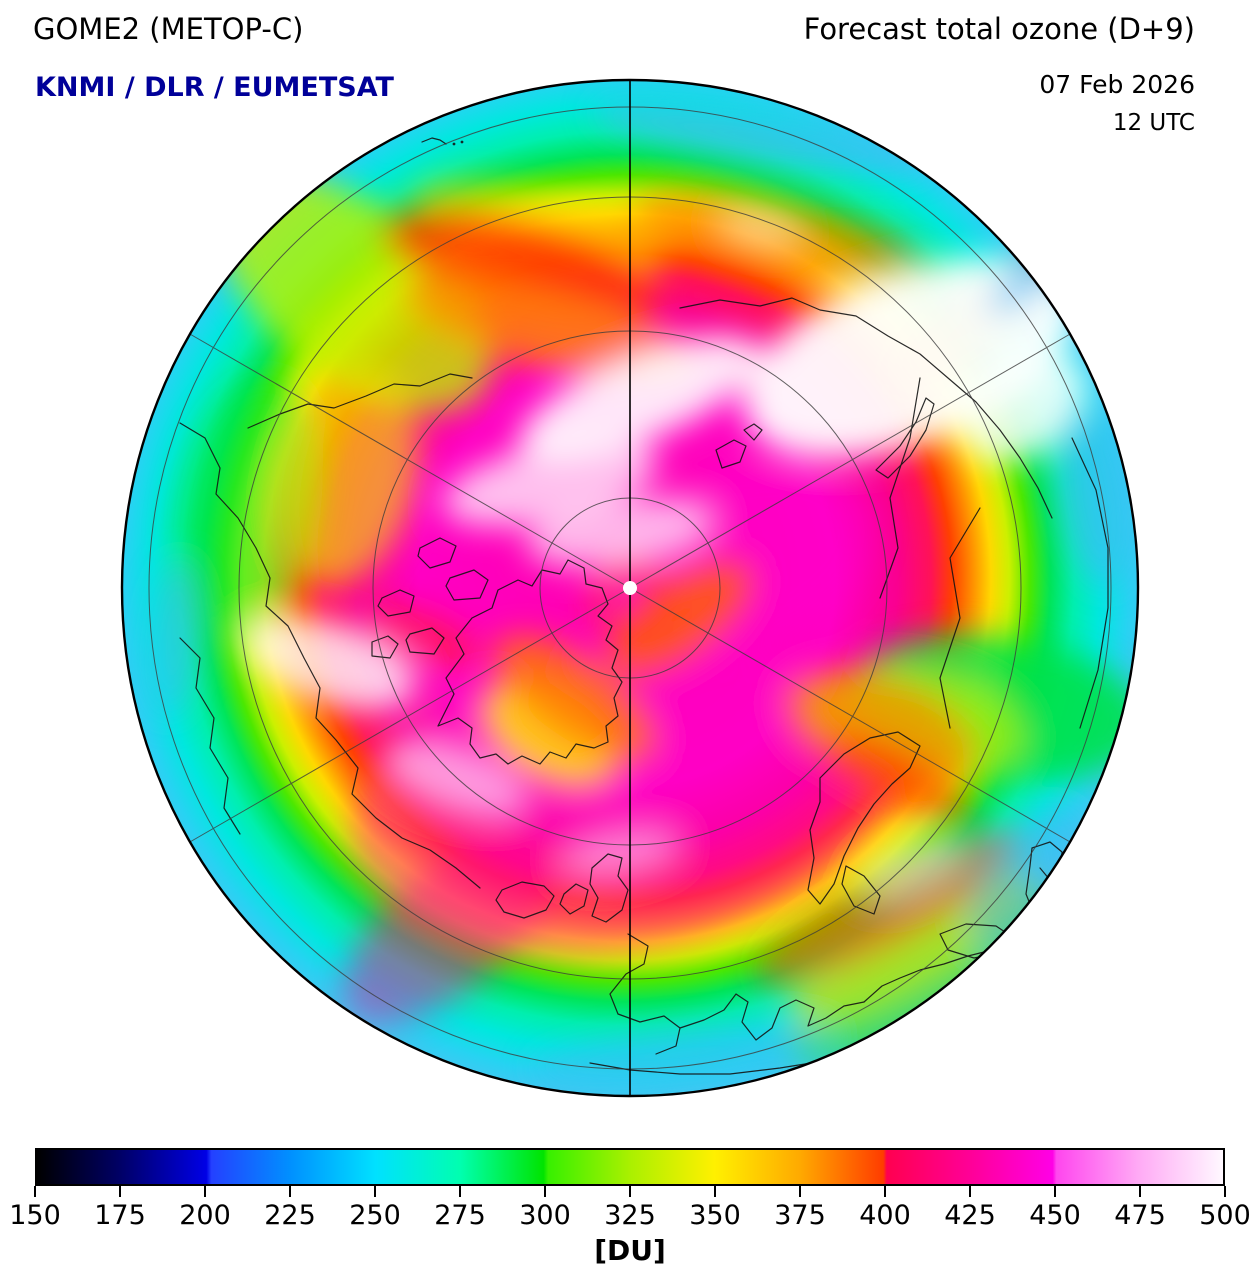 The image size is (1260, 1272). Describe the element at coordinates (1117, 84) in the screenshot. I see `forecast-date: 07 Feb 2026` at that location.